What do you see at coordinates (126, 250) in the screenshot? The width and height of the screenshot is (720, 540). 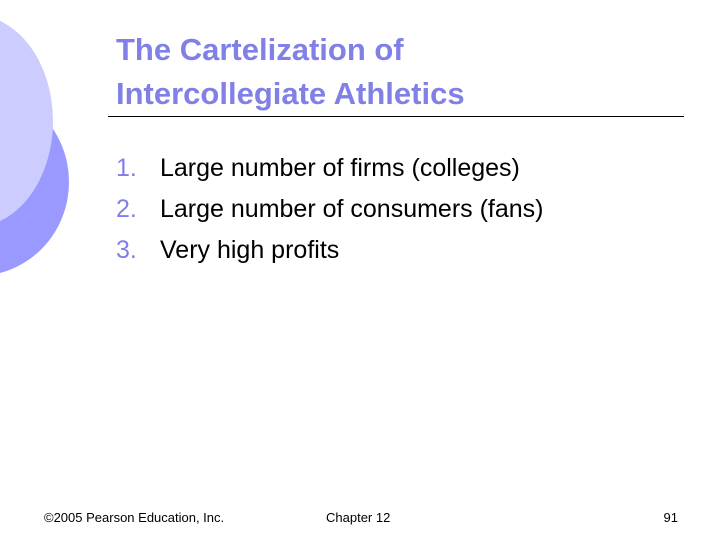 I see `item-number: 3.` at bounding box center [126, 250].